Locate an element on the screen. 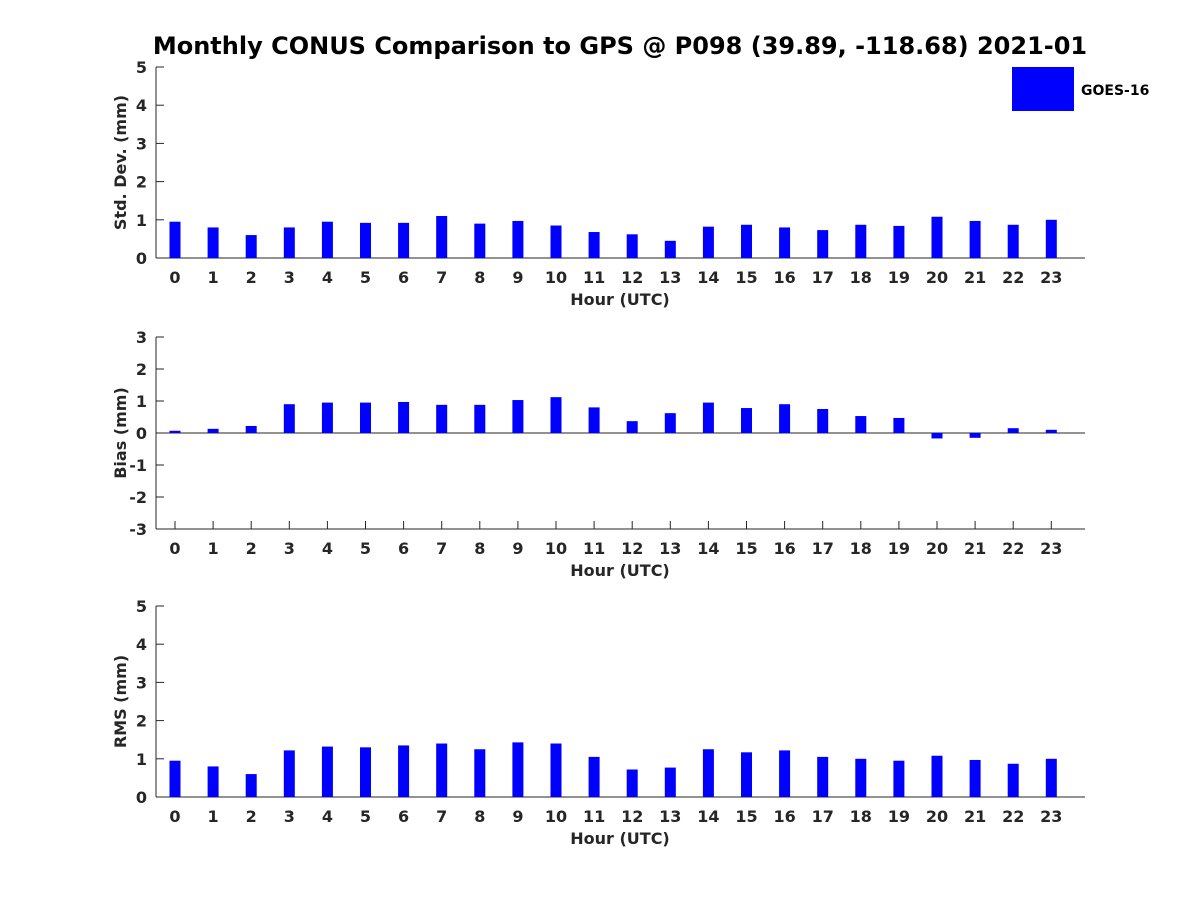 This screenshot has height=900, width=1200. y-axis-label: RMS (mm) is located at coordinates (120, 701).